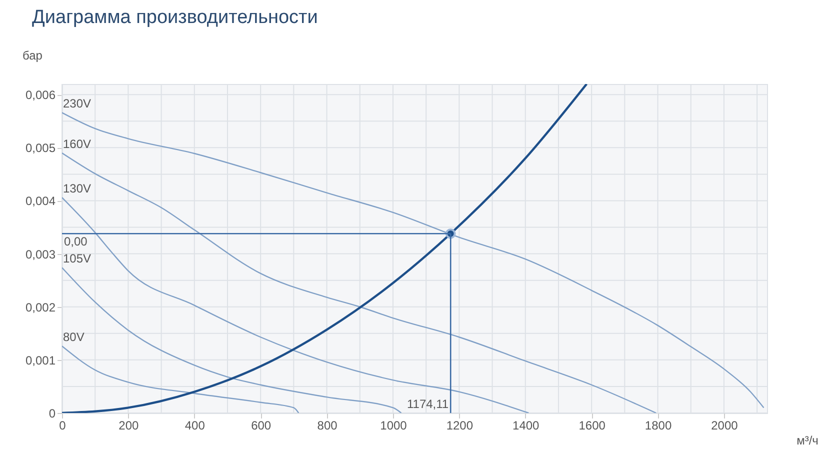  What do you see at coordinates (77, 259) in the screenshot?
I see `series-label: 105V` at bounding box center [77, 259].